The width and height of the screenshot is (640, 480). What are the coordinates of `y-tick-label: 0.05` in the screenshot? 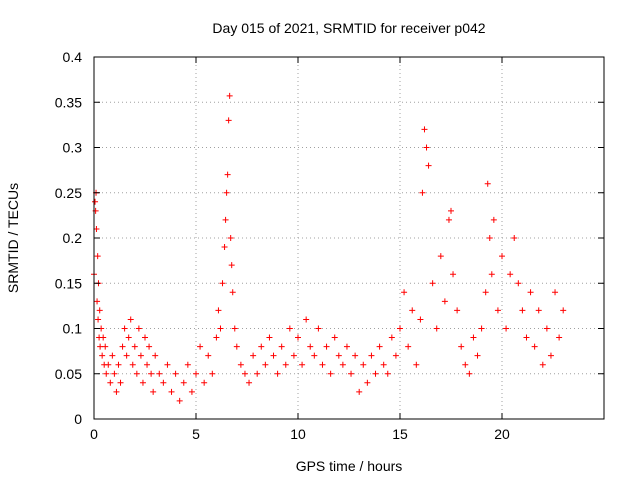 It's located at (68, 374).